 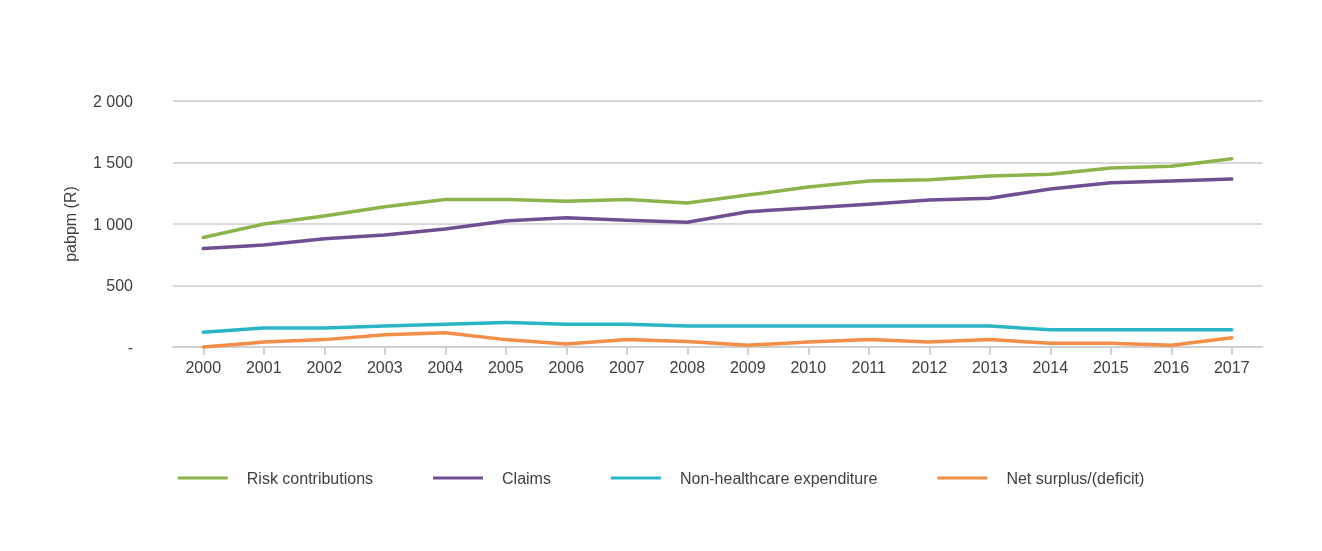 I want to click on x-tick-label: 2000, so click(x=203, y=367).